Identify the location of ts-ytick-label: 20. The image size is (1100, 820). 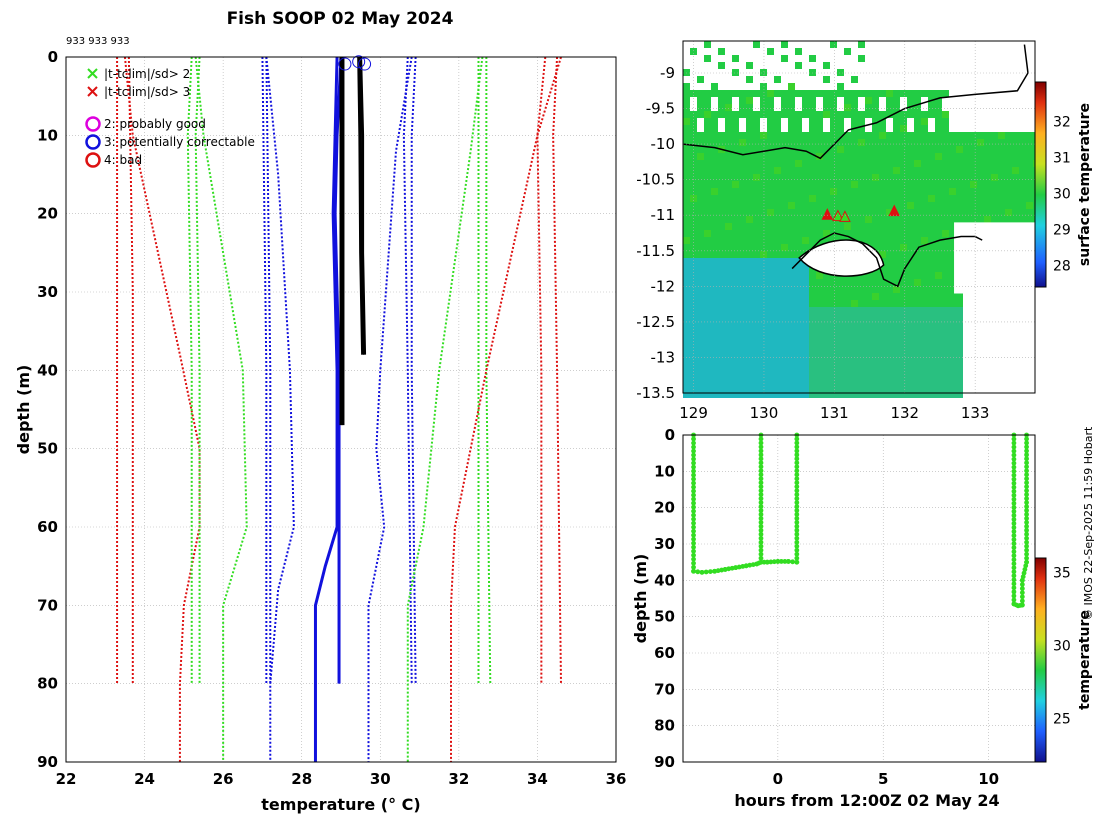
(664, 508).